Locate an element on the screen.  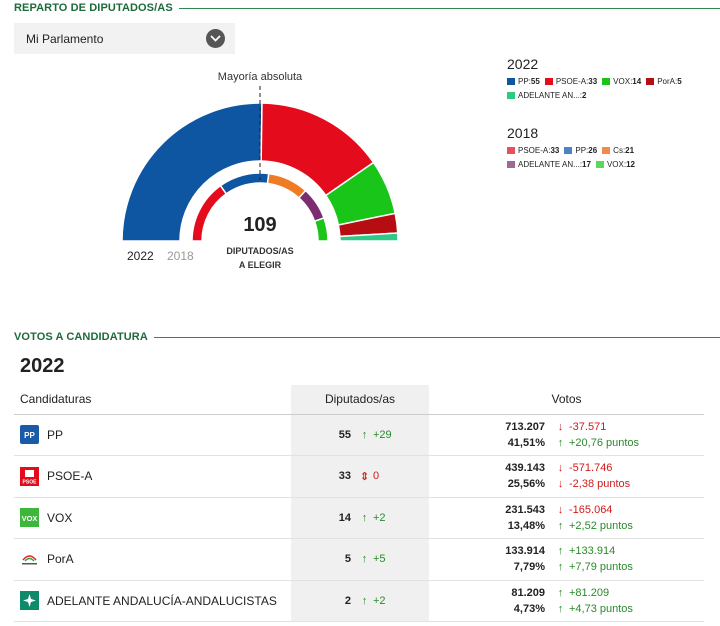
pct-delta: ↑ +2,52 puntos is located at coordinates (594, 526).